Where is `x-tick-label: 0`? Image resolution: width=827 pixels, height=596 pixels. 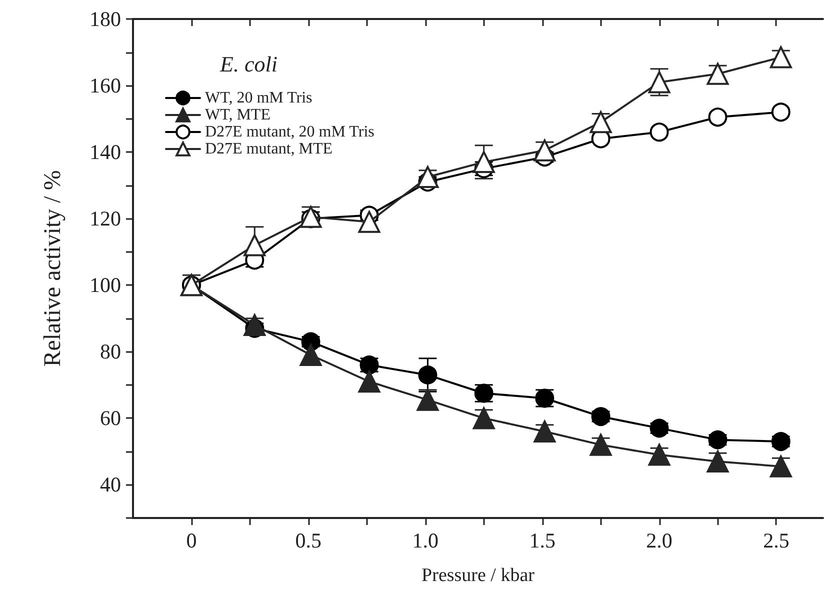
x-tick-label: 0 is located at coordinates (191, 540).